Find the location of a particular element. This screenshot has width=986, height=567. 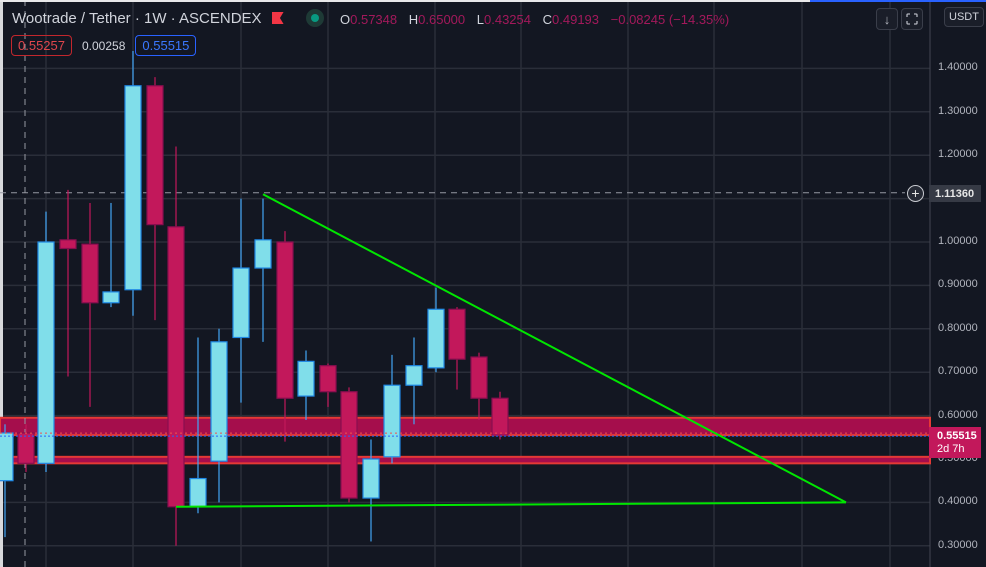

support-zone is located at coordinates (465, 460).